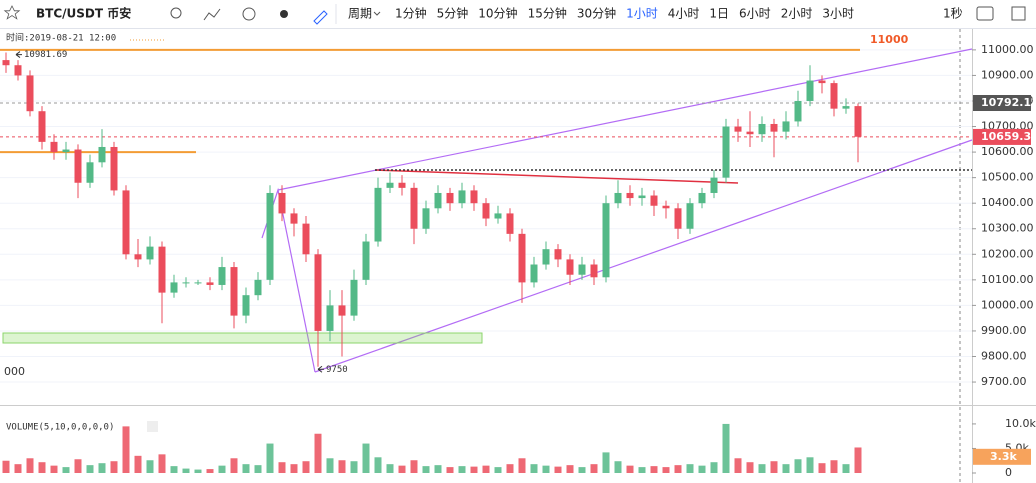 The image size is (1036, 483). Describe the element at coordinates (212, 14) in the screenshot. I see `indicator-icon` at that location.